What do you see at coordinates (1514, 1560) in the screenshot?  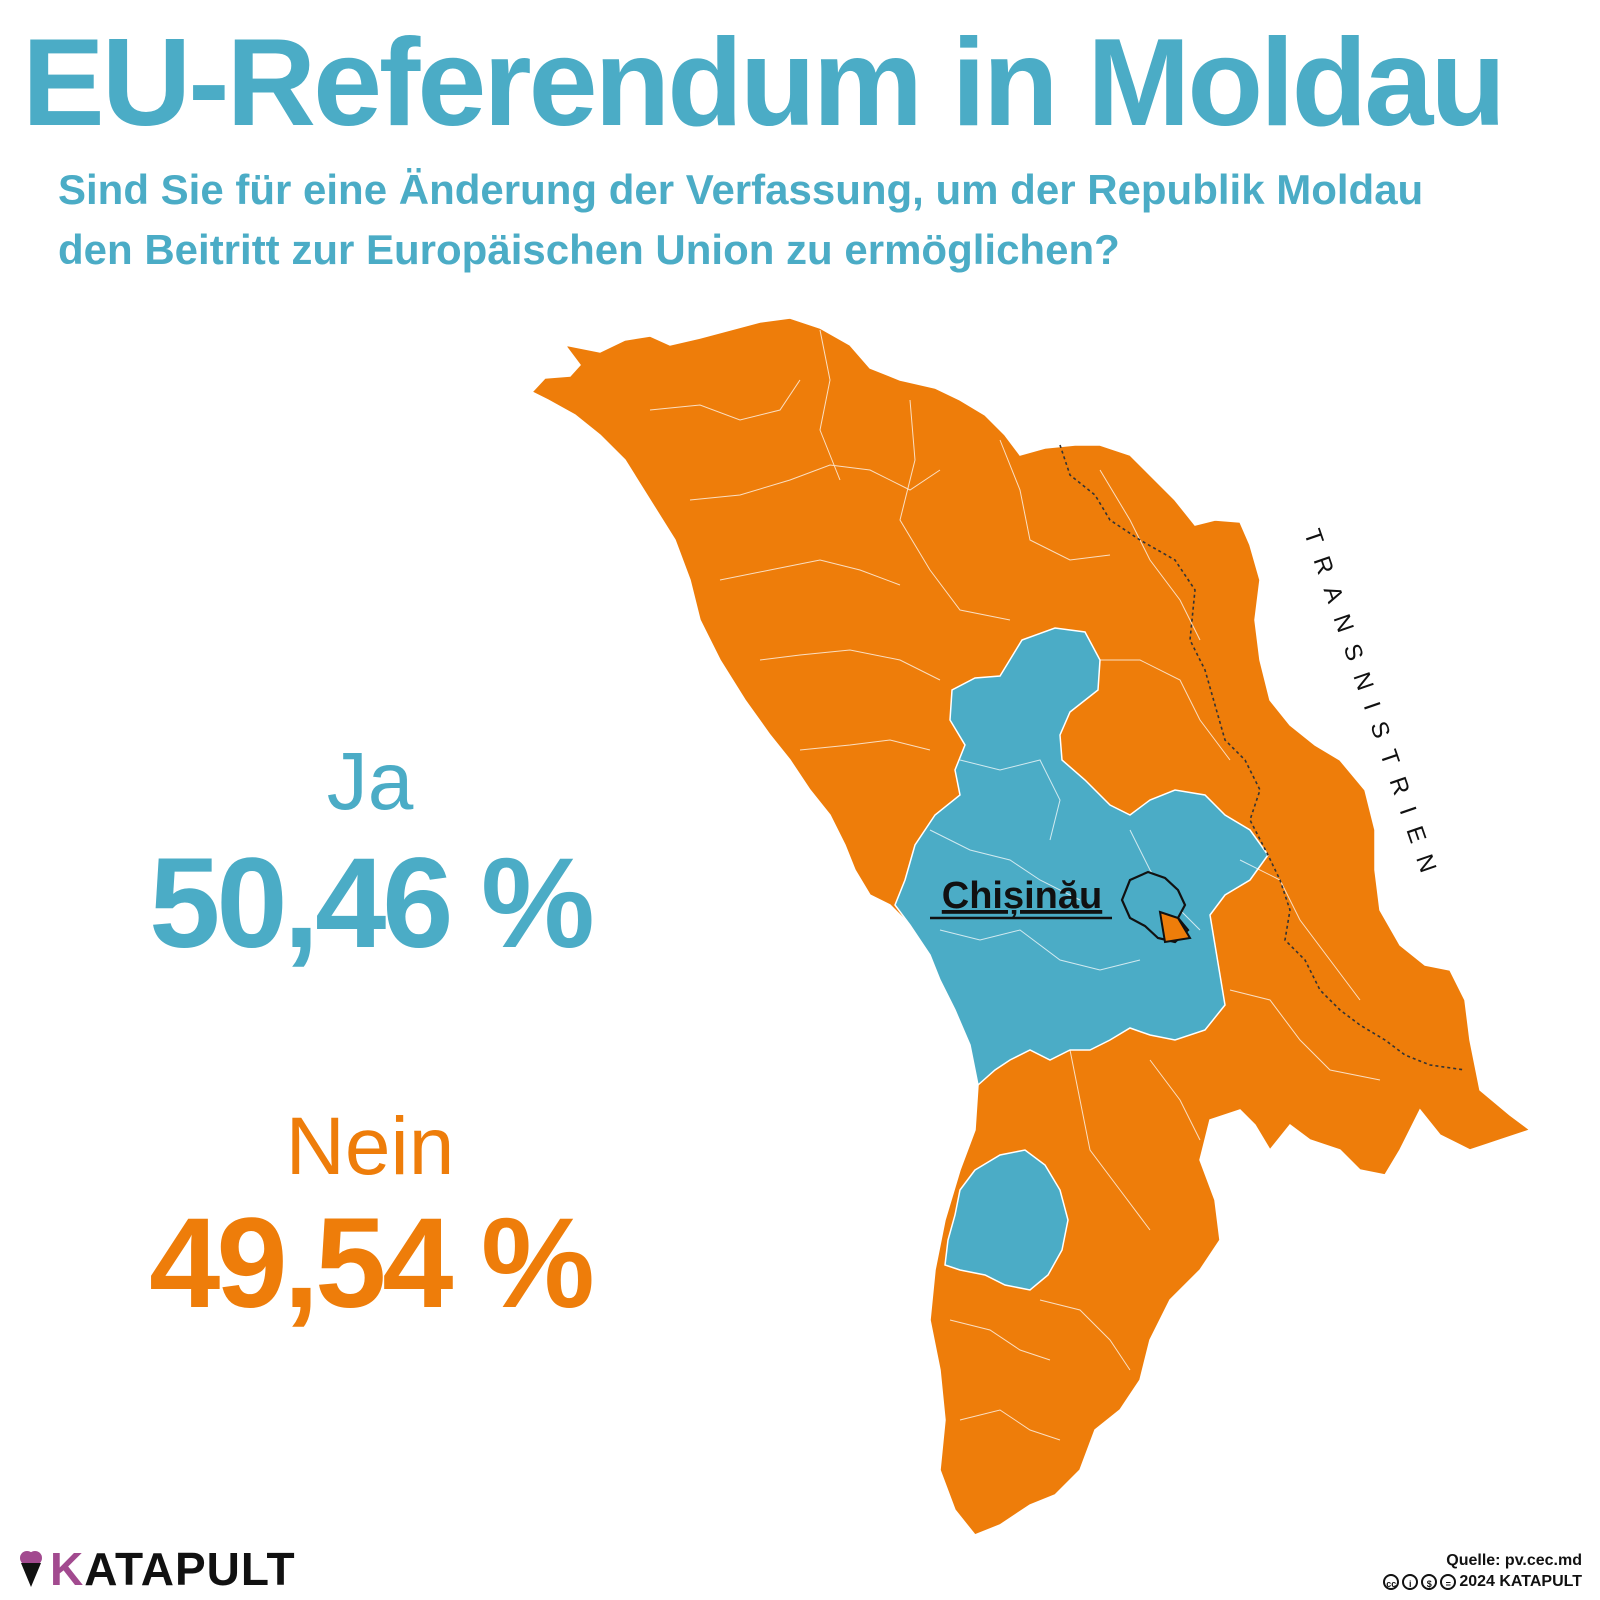 I see `source-text: Quelle: pv.cec.md` at bounding box center [1514, 1560].